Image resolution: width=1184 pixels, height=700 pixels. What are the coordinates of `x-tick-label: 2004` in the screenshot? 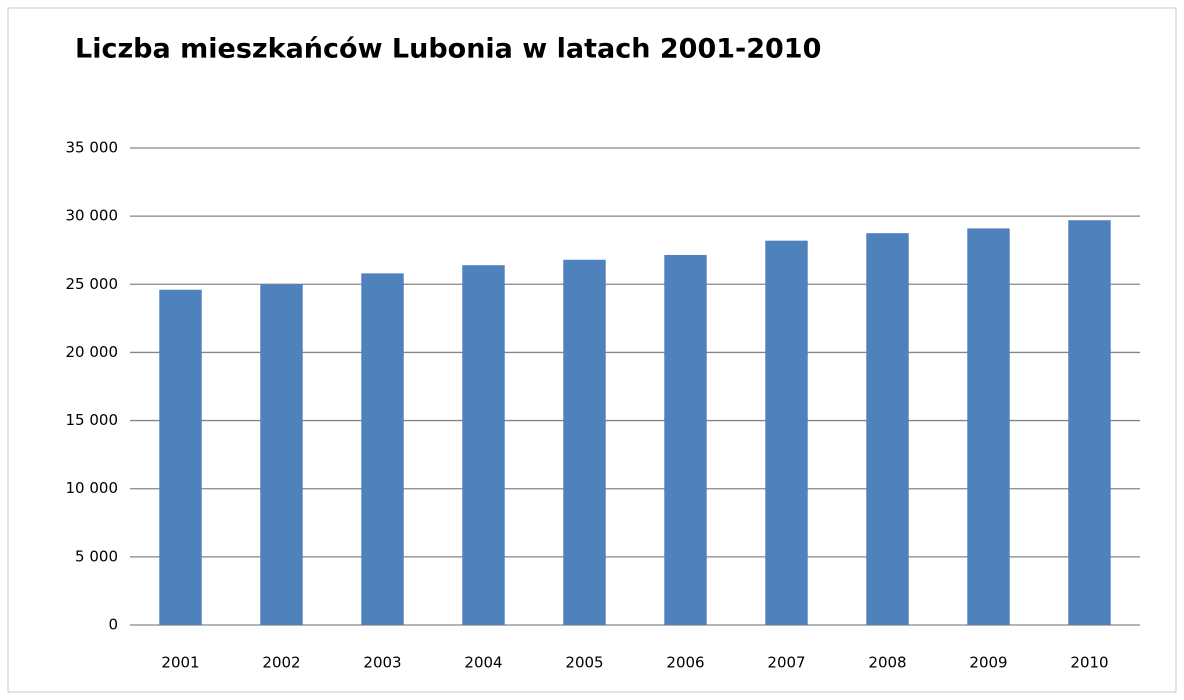 It's located at (483, 663).